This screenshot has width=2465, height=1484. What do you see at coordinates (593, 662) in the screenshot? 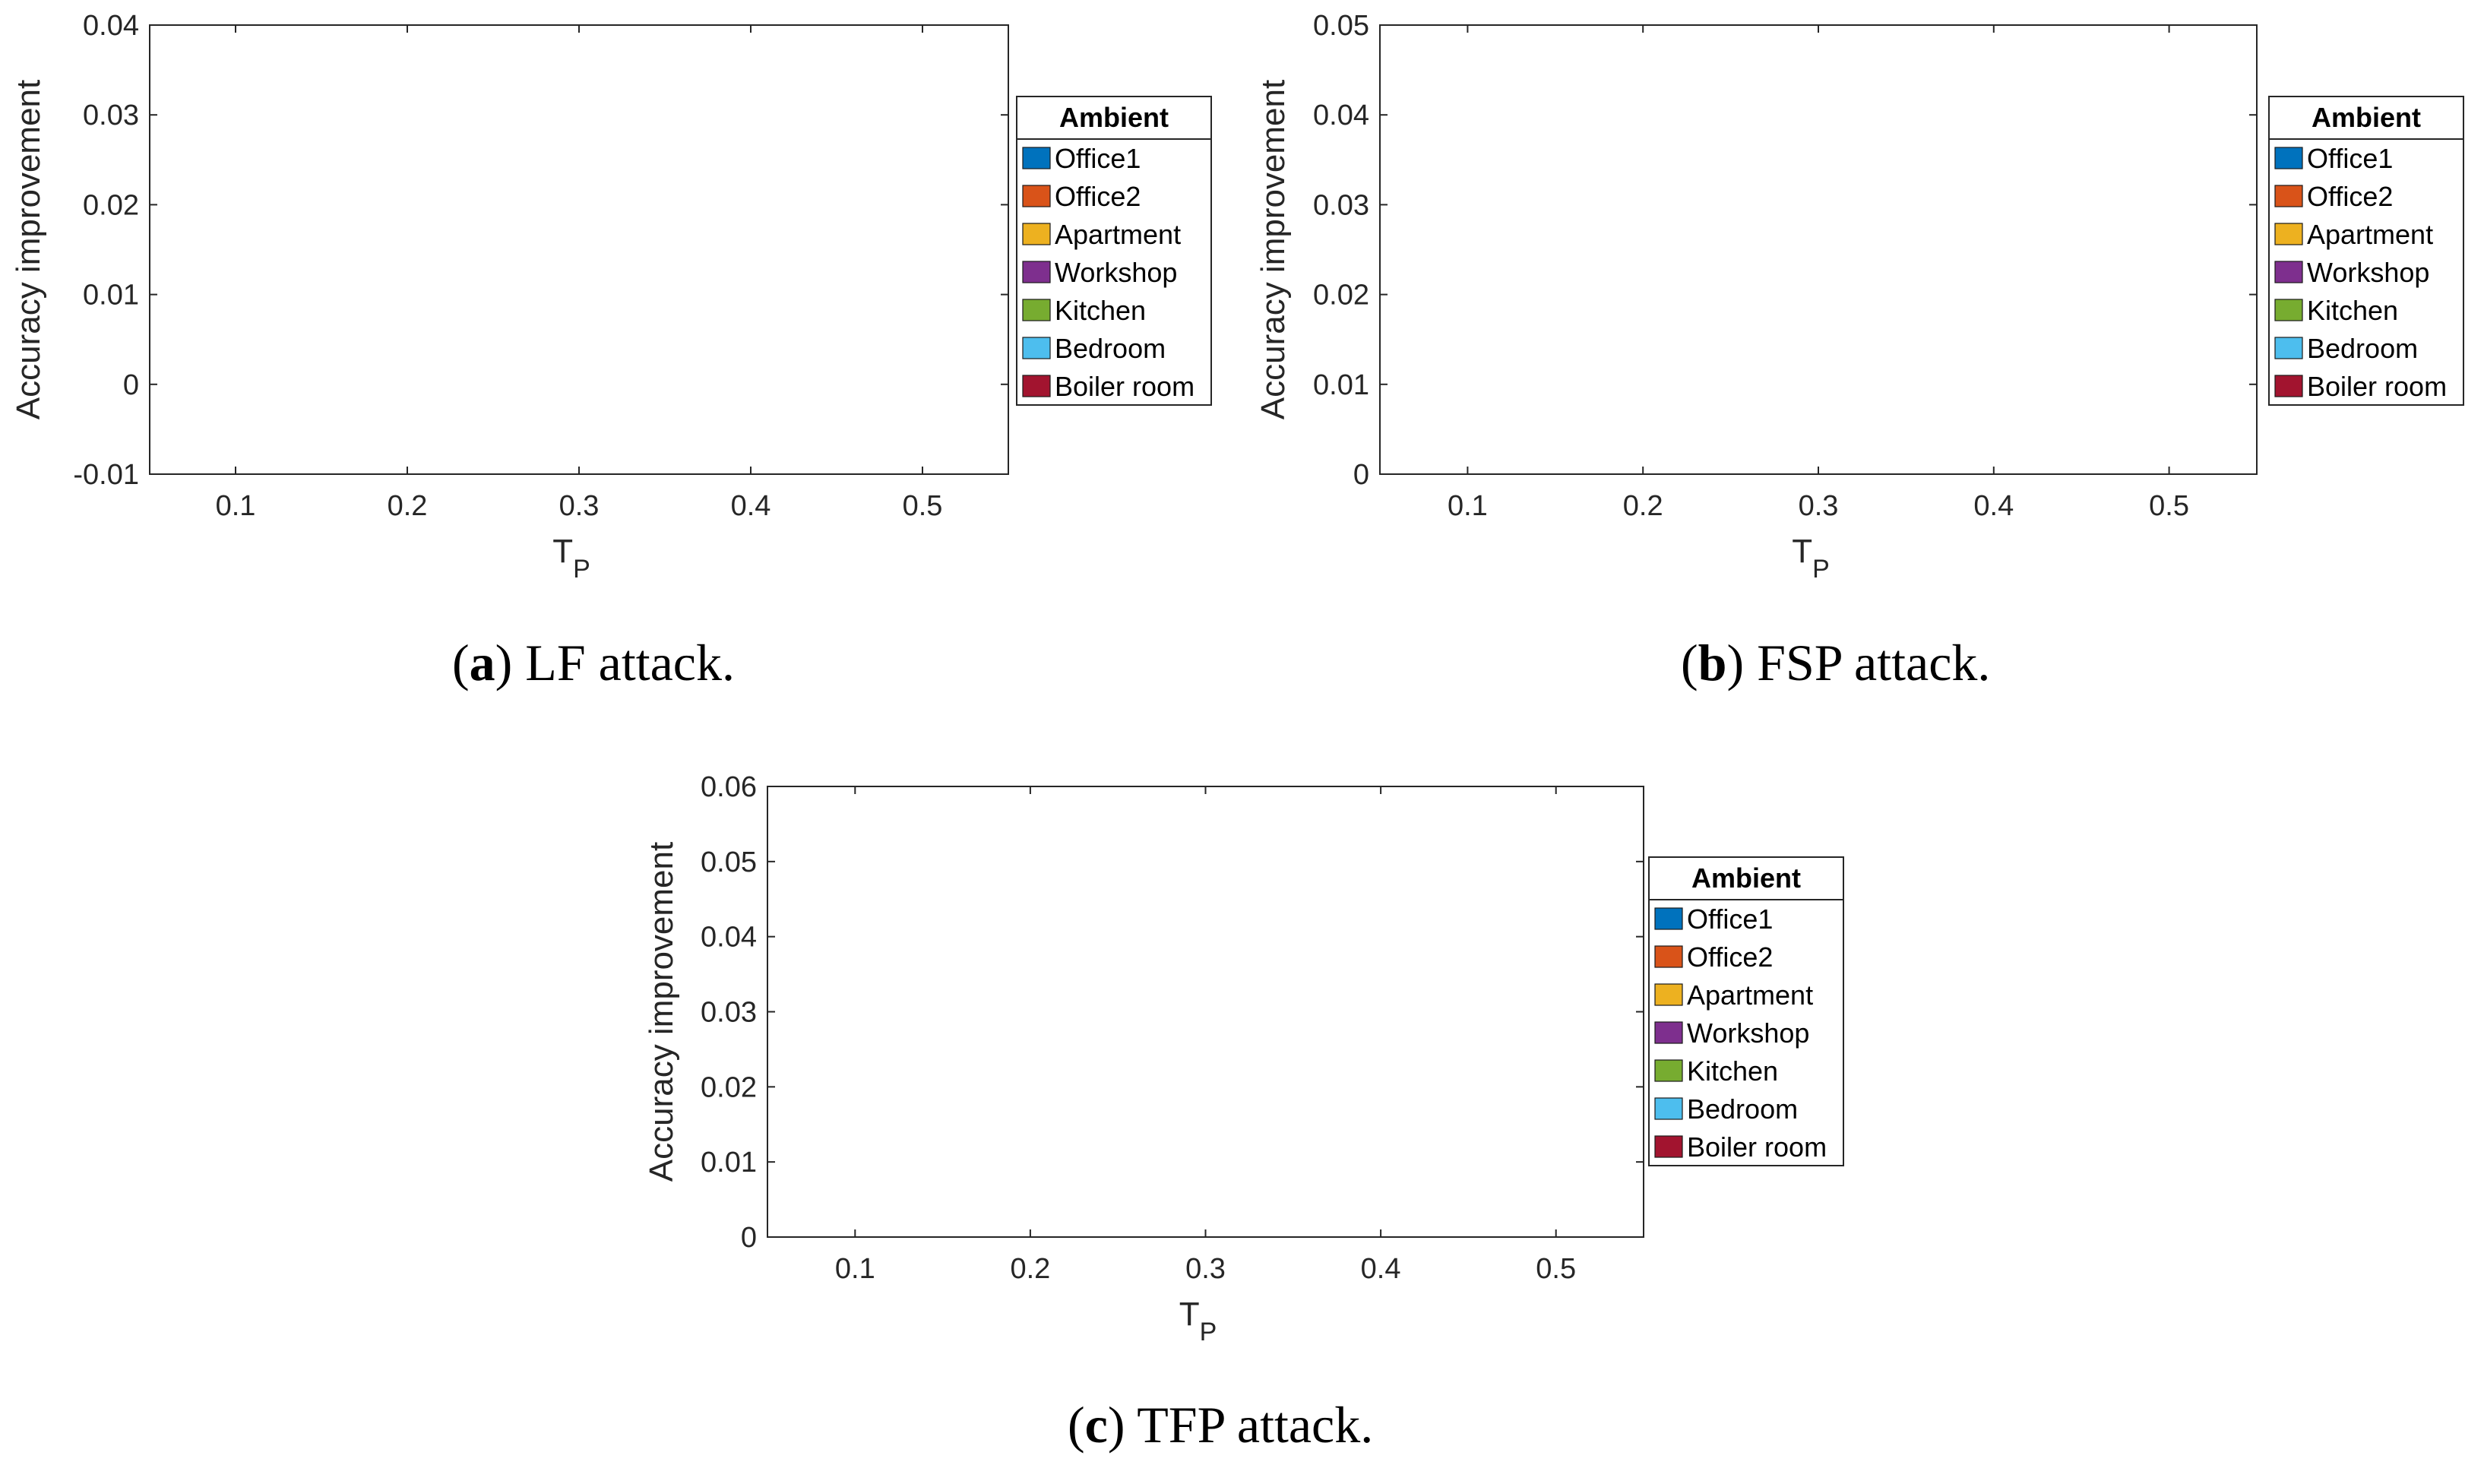
I see `figure-caption: (a) LF attack.` at bounding box center [593, 662].